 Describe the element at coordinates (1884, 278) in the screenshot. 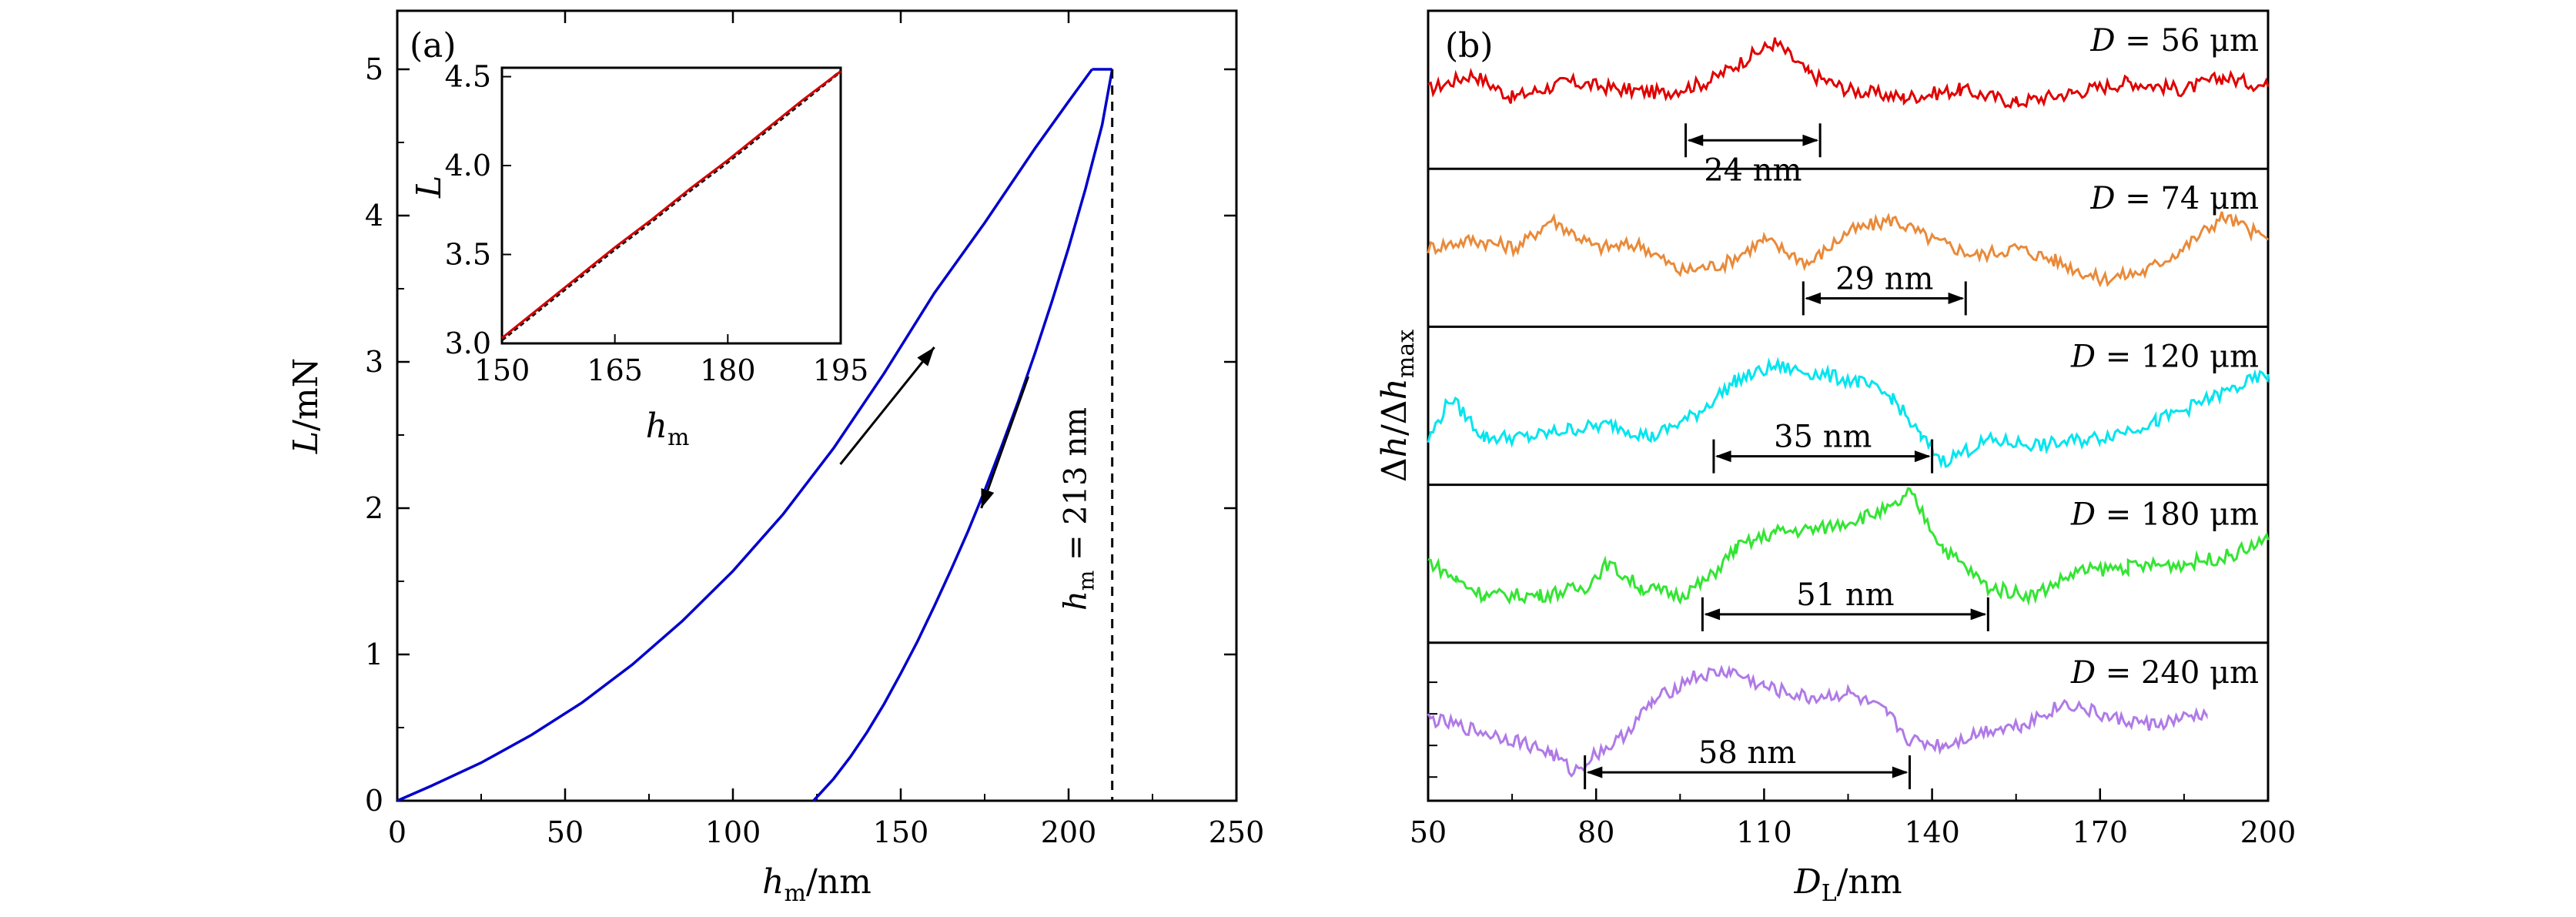

I see `span-label: 29 nm` at that location.